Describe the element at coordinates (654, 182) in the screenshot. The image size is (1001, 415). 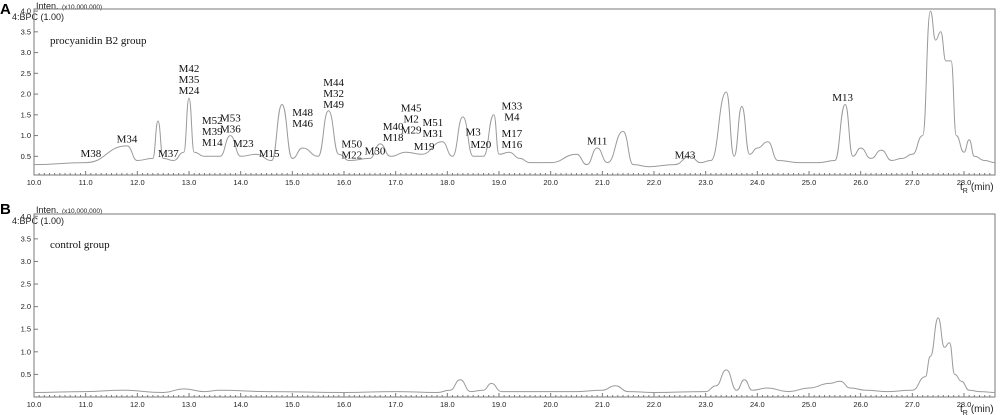
I see `panel-a-x-tick-label: 22.0` at that location.